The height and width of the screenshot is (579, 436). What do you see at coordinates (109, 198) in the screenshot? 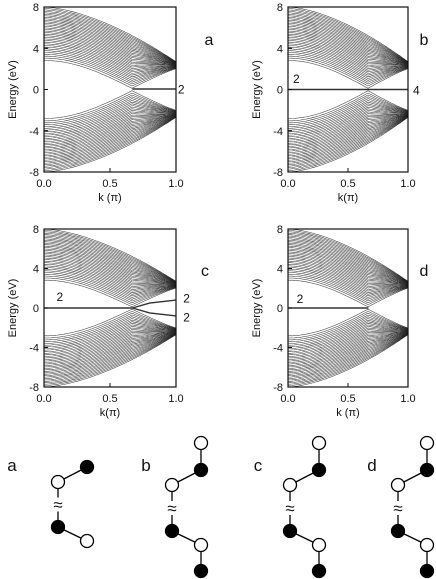
I see `x-axis-label: k (π)` at bounding box center [109, 198].